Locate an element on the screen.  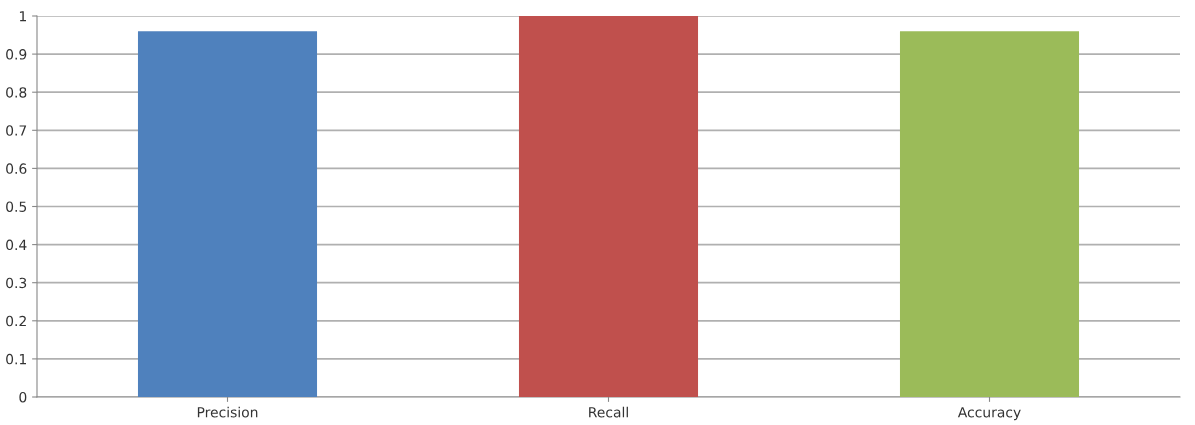
y-tick-label: 0.2 is located at coordinates (16, 321).